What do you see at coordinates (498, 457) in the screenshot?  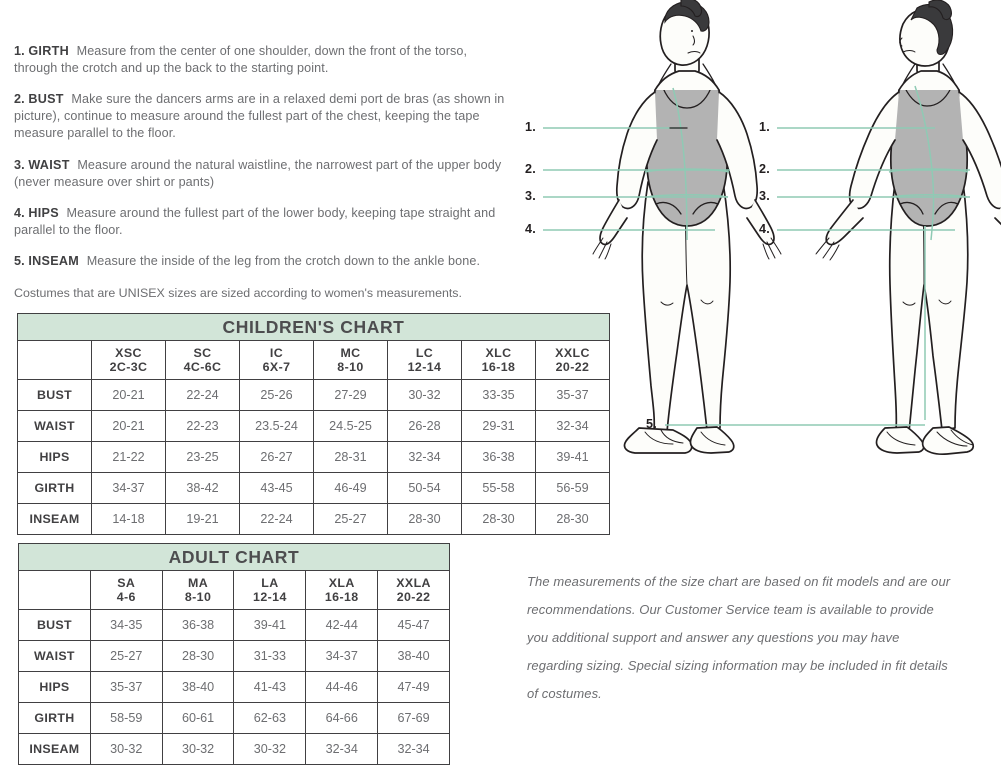 I see `children-cell-hips-xlc: 36-38` at bounding box center [498, 457].